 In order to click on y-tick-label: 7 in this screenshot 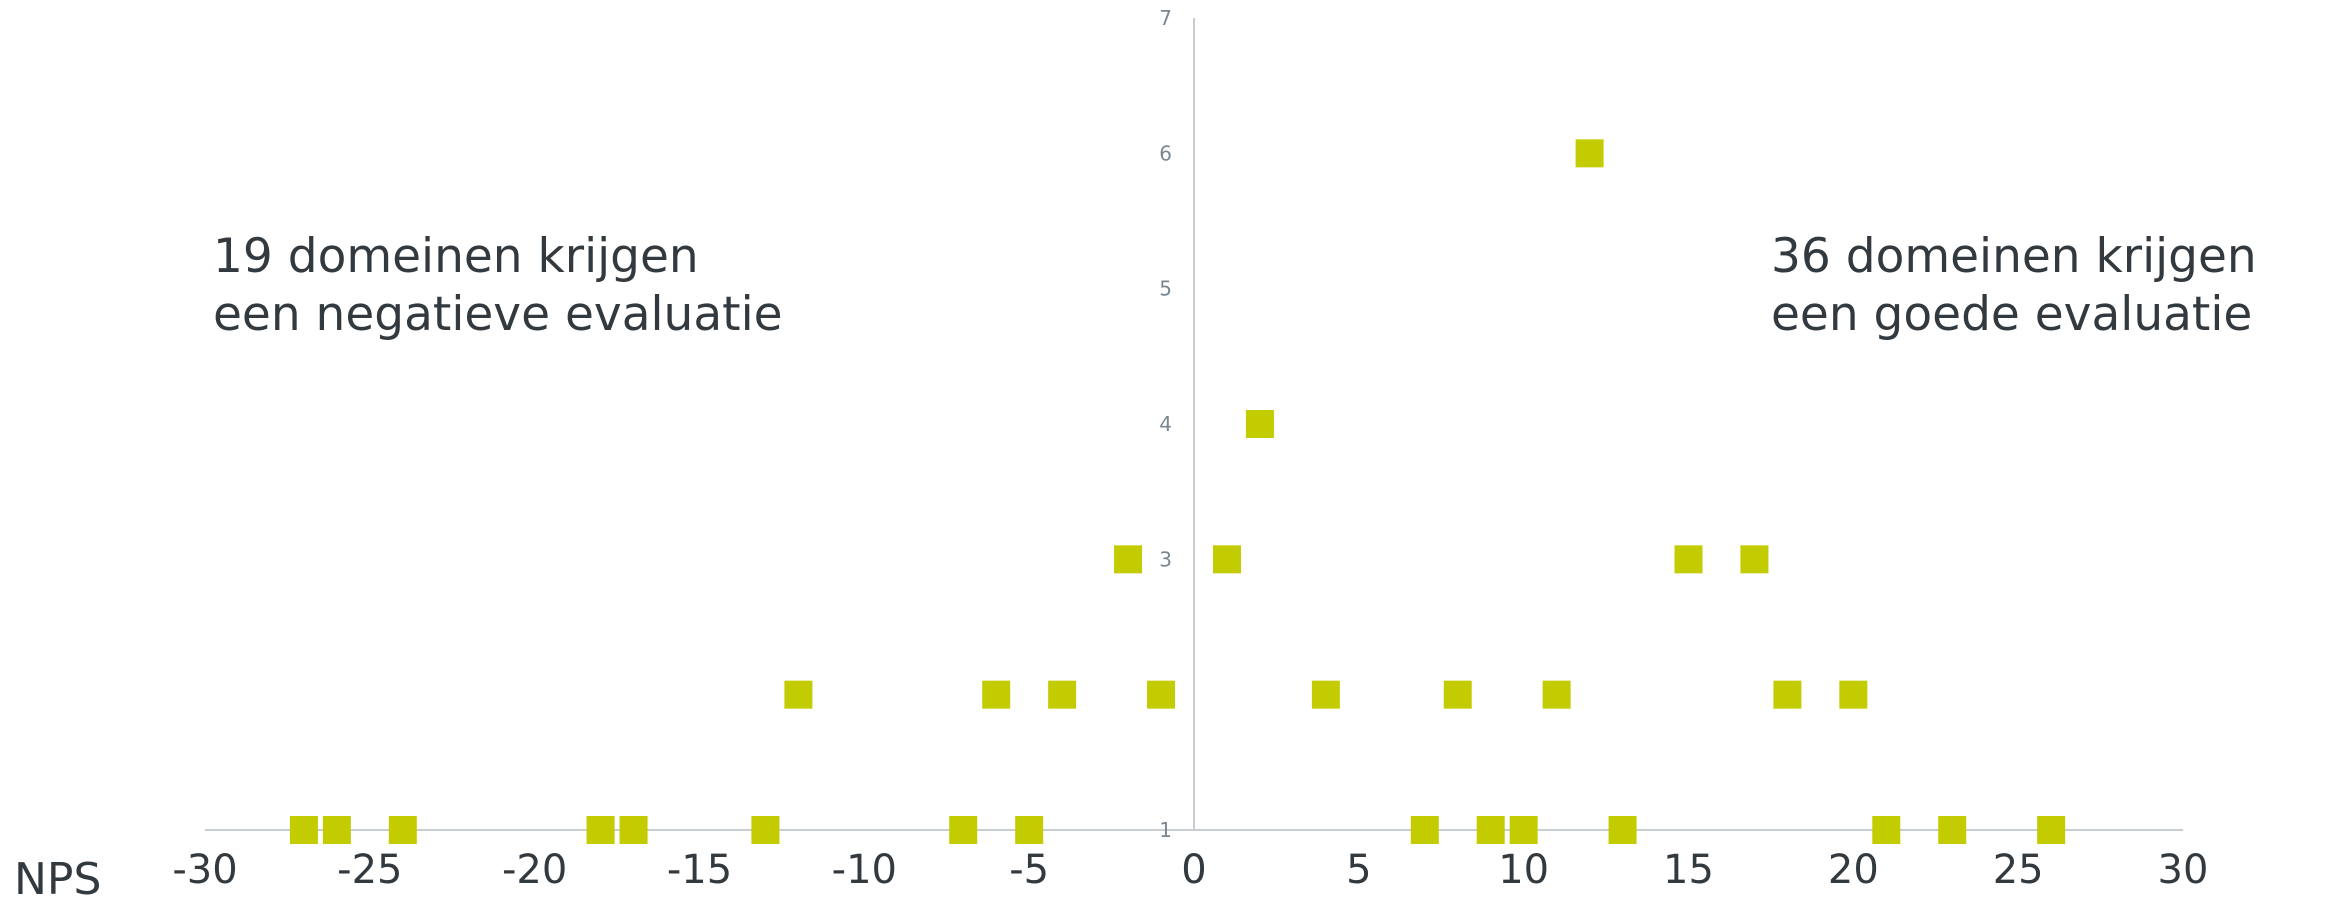, I will do `click(1165, 18)`.